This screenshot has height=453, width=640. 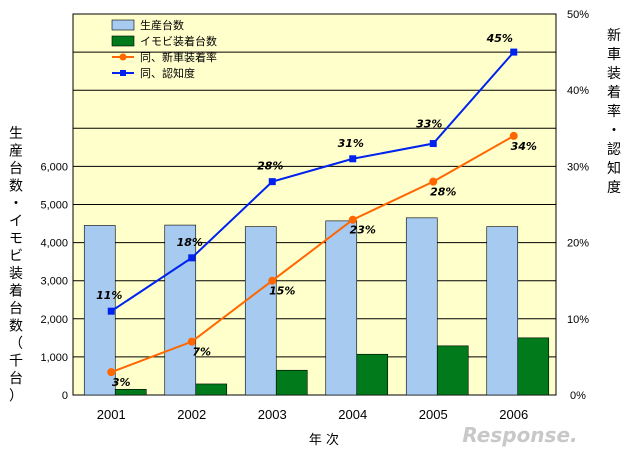 I want to click on point-awareness-2003, so click(x=272, y=182).